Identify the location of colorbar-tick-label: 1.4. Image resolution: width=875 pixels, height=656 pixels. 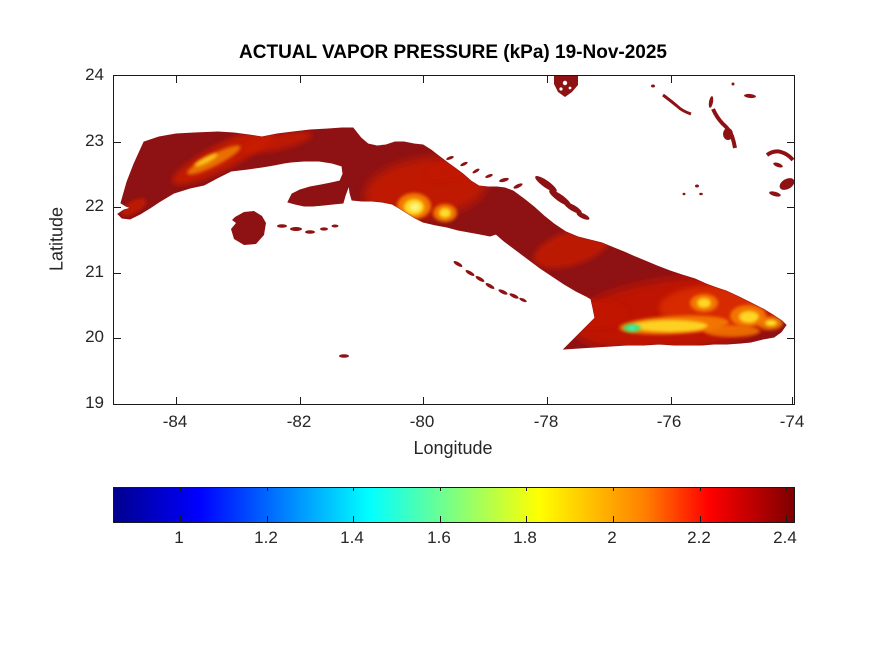
(352, 537).